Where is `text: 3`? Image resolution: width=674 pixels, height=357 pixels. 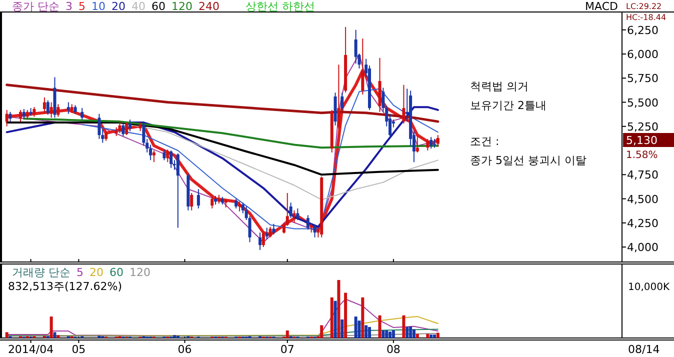 text: 3 is located at coordinates (69, 6).